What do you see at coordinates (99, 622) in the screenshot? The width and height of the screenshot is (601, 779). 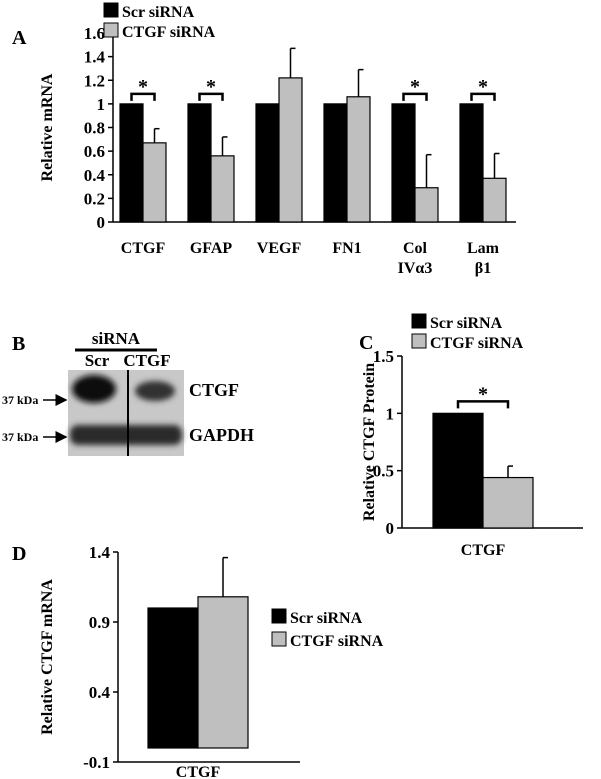 I see `y-tick-label: 0.9` at bounding box center [99, 622].